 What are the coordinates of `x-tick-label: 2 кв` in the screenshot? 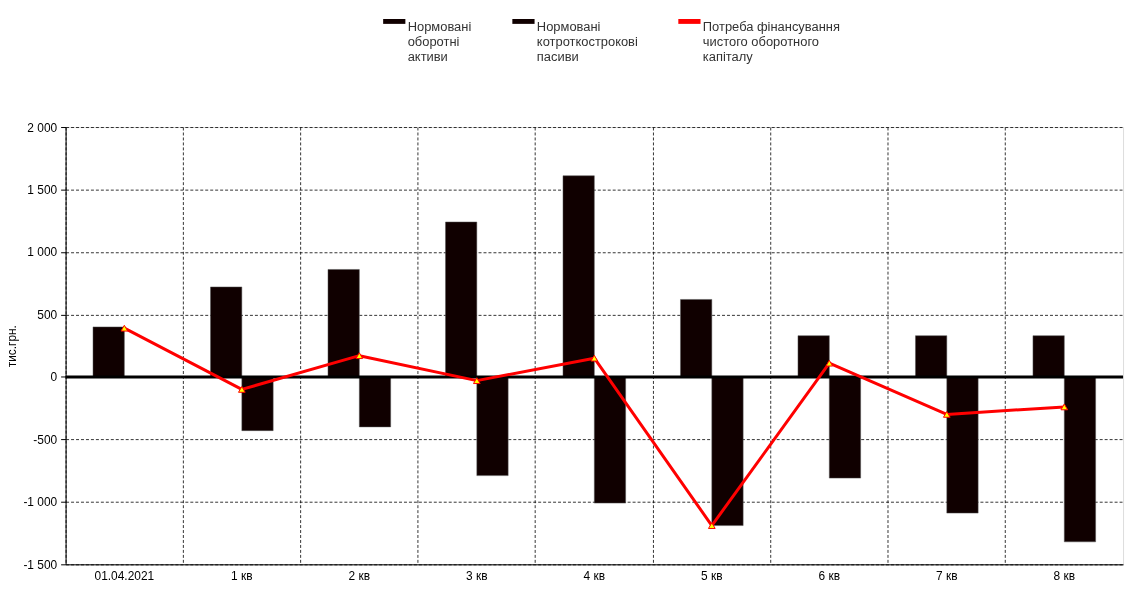 It's located at (359, 575).